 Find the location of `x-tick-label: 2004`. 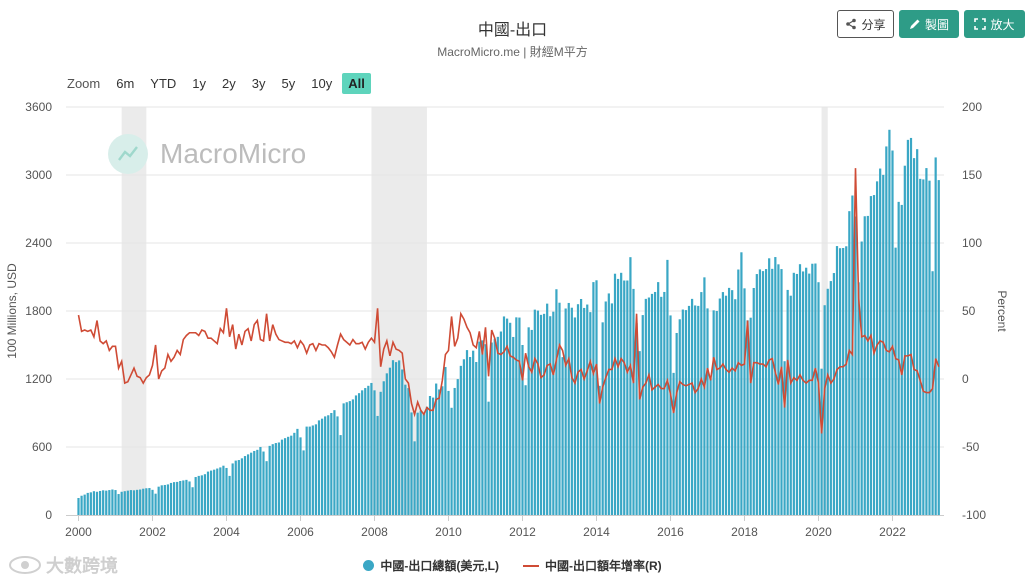

x-tick-label: 2004 is located at coordinates (226, 532).